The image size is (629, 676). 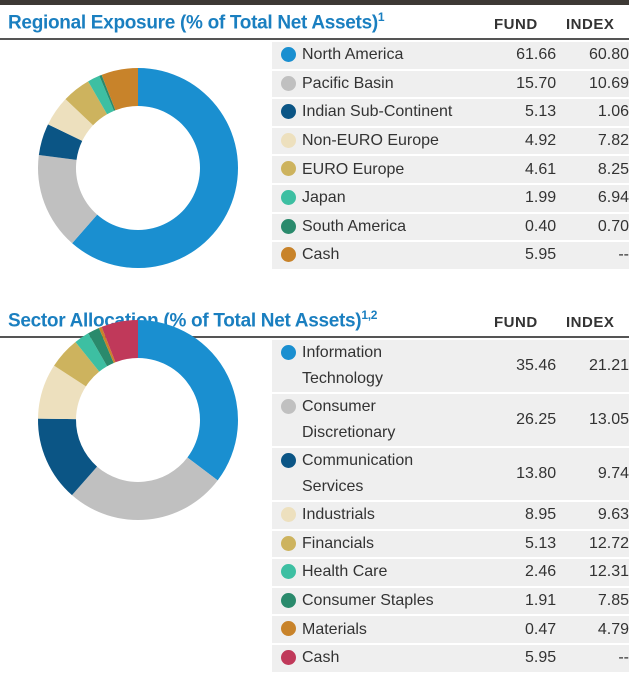 I want to click on fund-value: 4.61, so click(x=540, y=169).